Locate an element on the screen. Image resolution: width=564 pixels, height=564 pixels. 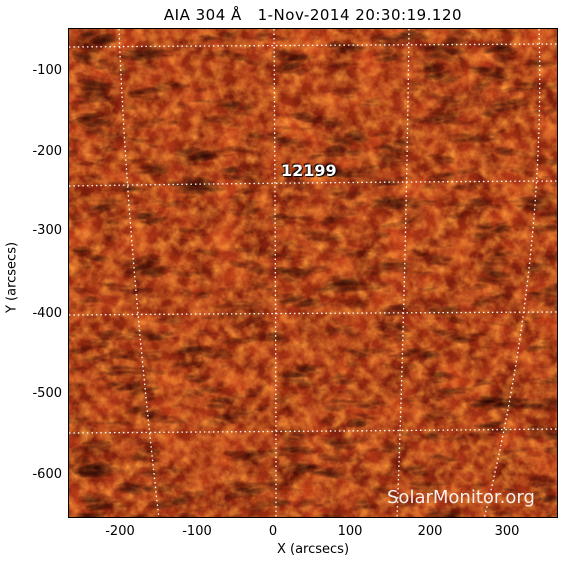
active-region-label: 12199 is located at coordinates (309, 170).